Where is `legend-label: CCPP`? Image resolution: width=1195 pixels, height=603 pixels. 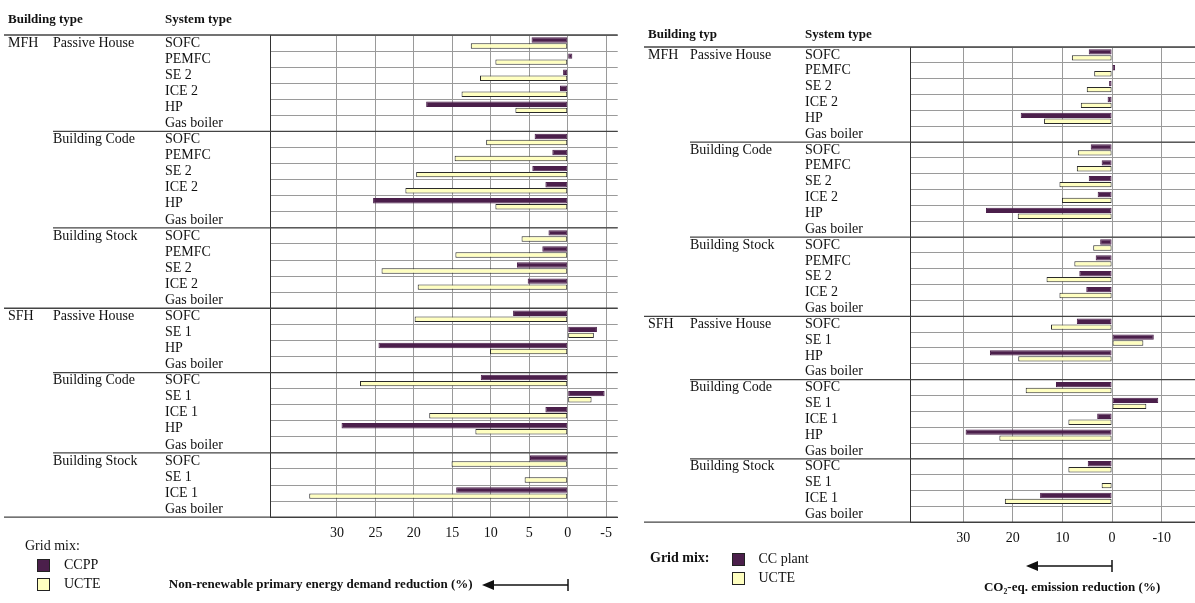
legend-label: CCPP is located at coordinates (81, 565).